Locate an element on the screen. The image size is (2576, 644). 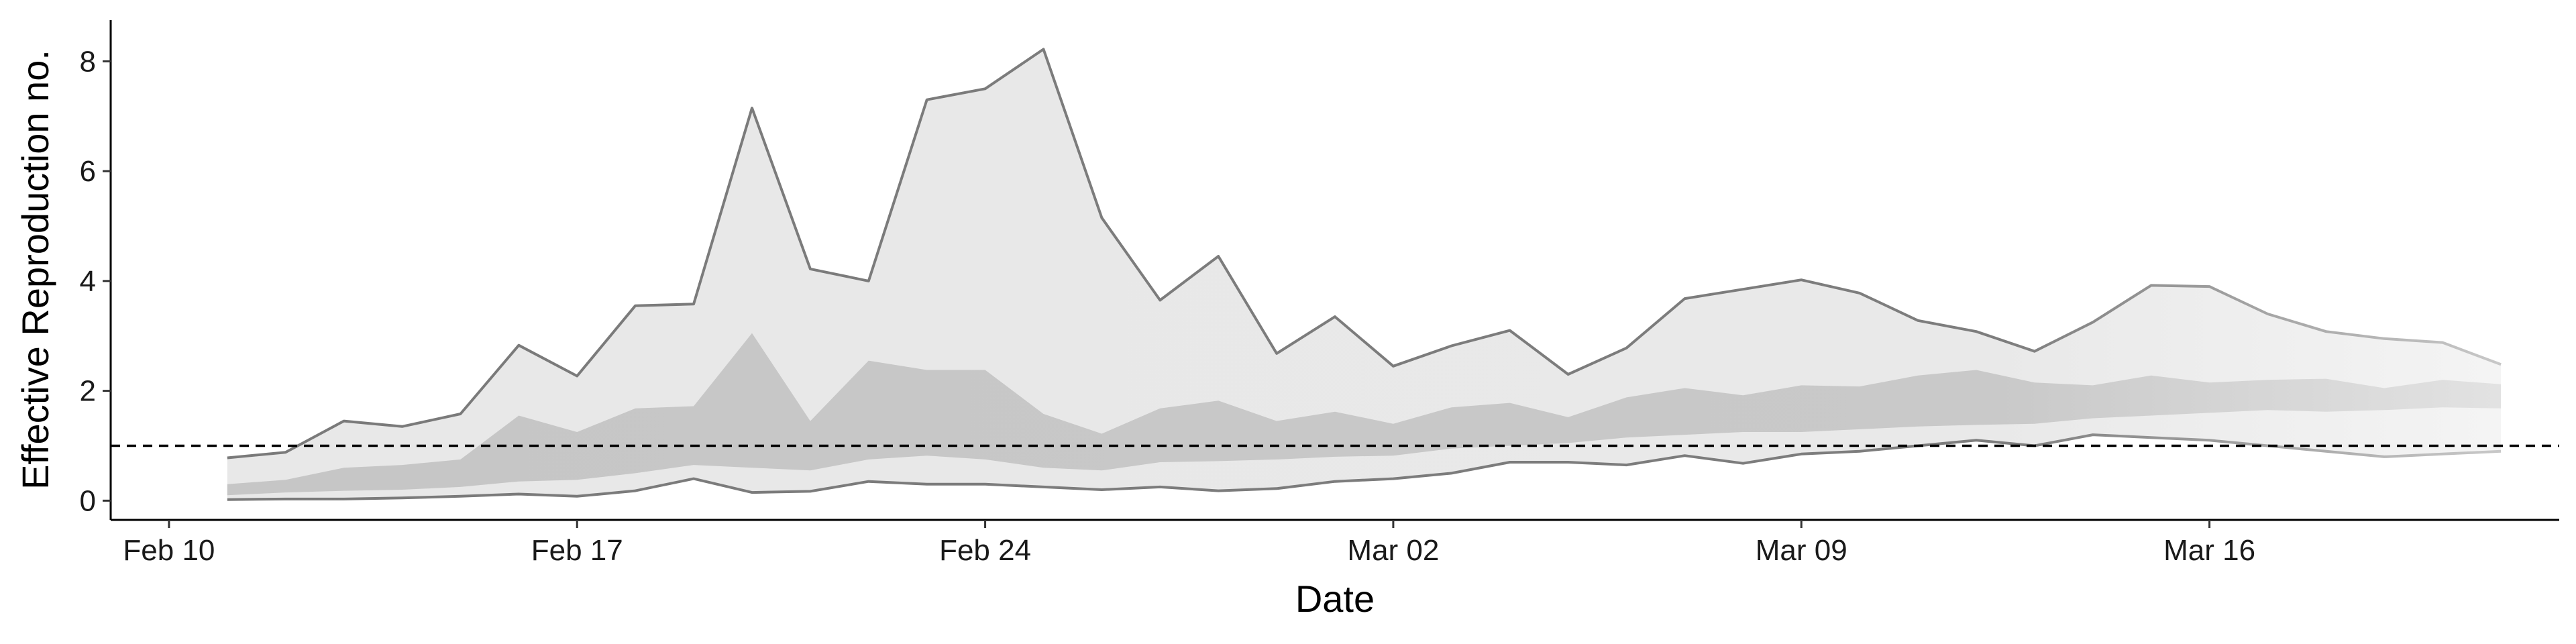
x-tick-label: Feb 17 is located at coordinates (577, 550).